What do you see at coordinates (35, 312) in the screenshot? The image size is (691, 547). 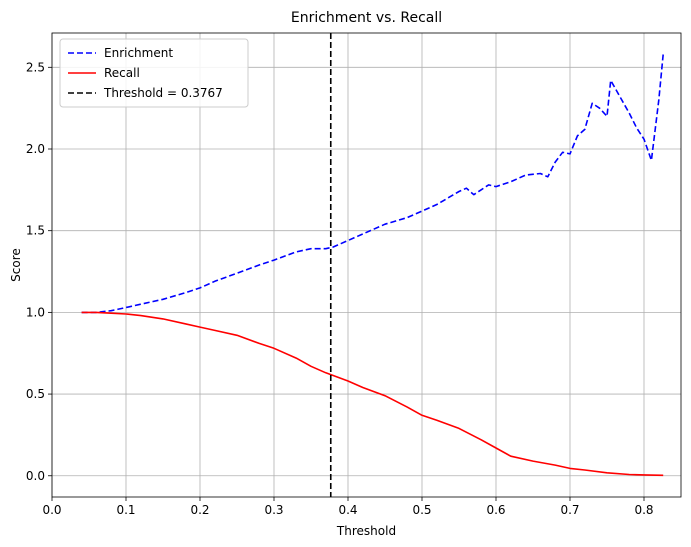 I see `y-tick-label: 1.0` at bounding box center [35, 312].